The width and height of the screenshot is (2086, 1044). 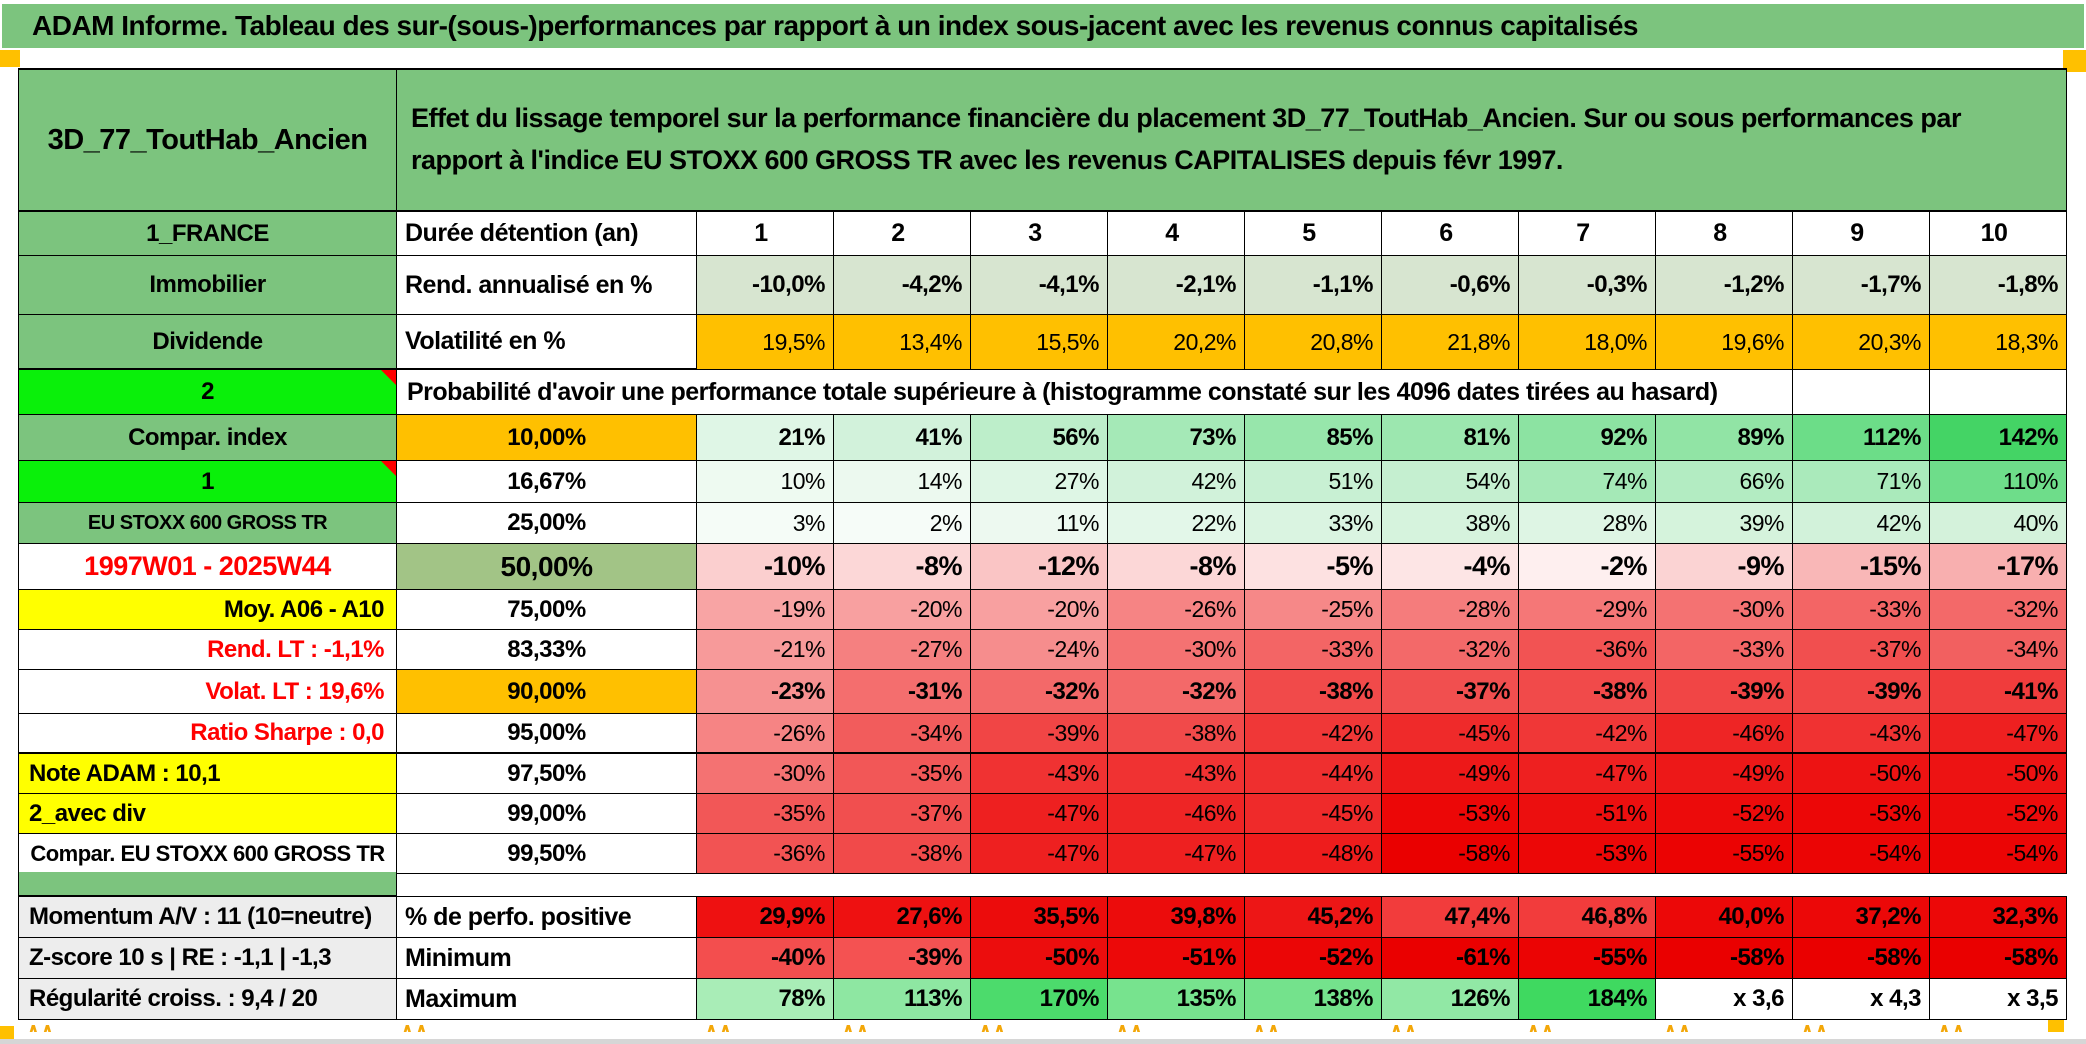 What do you see at coordinates (765, 567) in the screenshot?
I see `table-cell: -10%` at bounding box center [765, 567].